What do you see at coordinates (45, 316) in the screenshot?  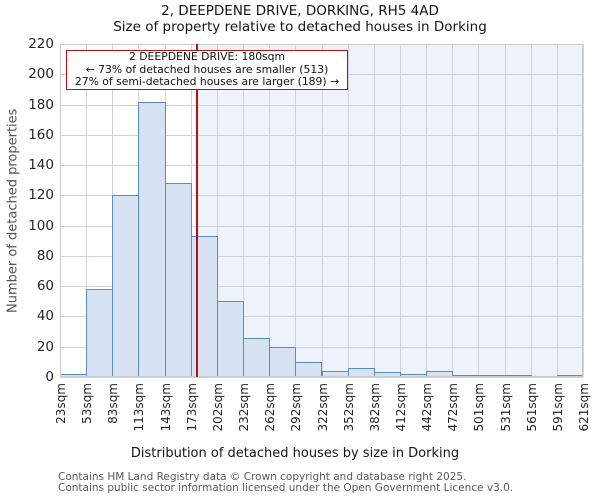 I see `y-tick-label: 40` at bounding box center [45, 316].